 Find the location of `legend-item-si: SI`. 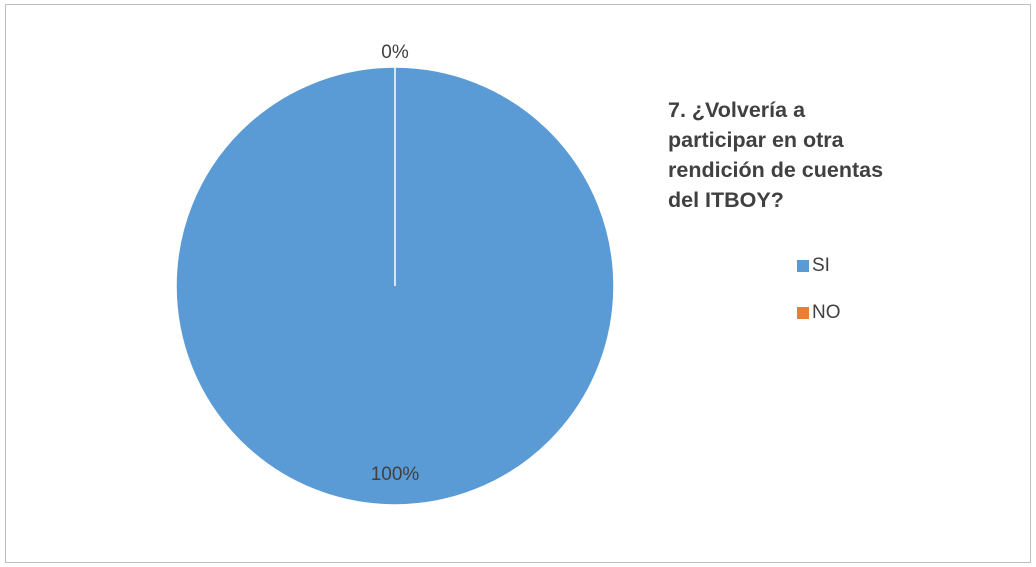

legend-item-si: SI is located at coordinates (819, 266).